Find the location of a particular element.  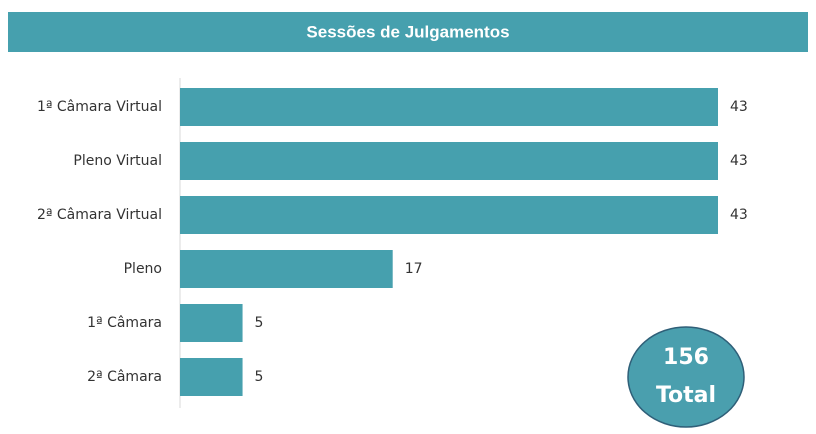

value-label: 17 is located at coordinates (414, 269).